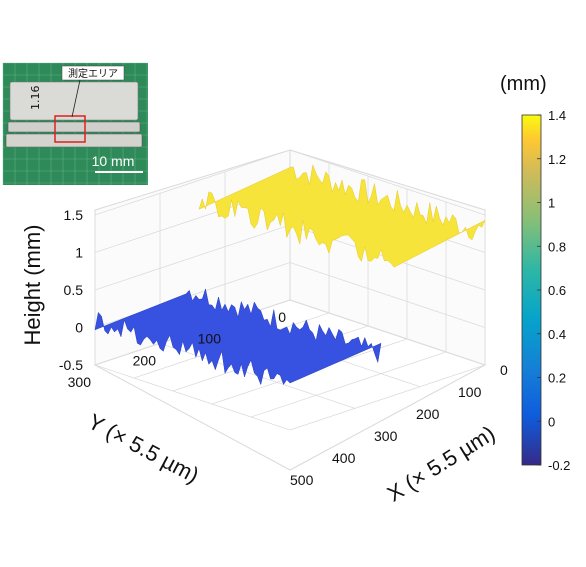 This screenshot has width=586, height=567. What do you see at coordinates (559, 465) in the screenshot?
I see `colorbar-tick-label: -0.2` at bounding box center [559, 465].